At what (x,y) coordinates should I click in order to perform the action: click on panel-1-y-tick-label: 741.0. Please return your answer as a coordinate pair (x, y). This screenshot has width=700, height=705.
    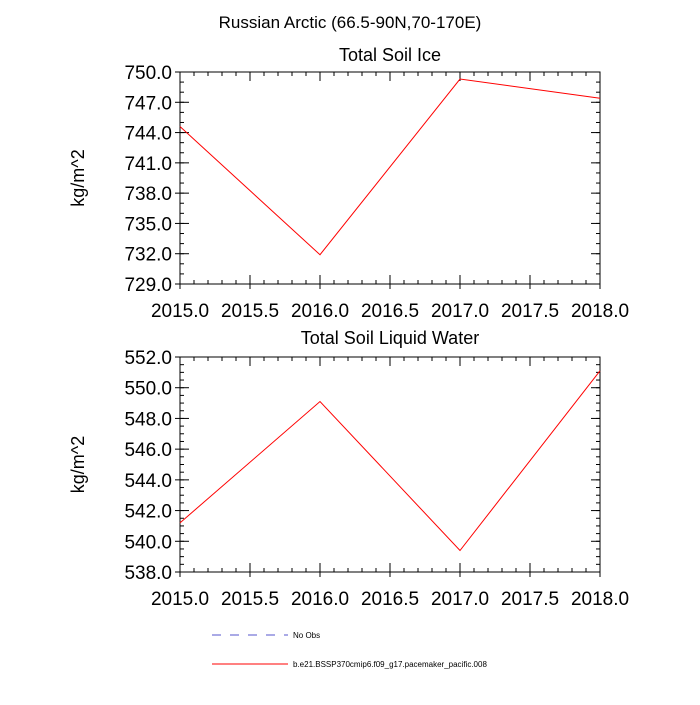
    Looking at the image, I should click on (148, 164).